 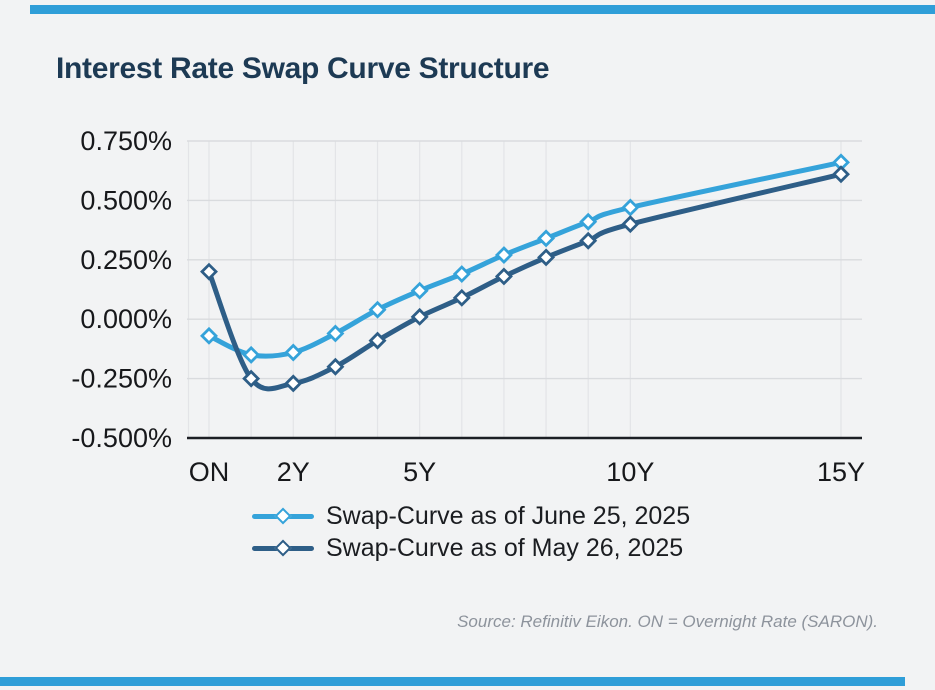 What do you see at coordinates (508, 515) in the screenshot?
I see `legend-label: Swap-Curve as of June 25, 2025` at bounding box center [508, 515].